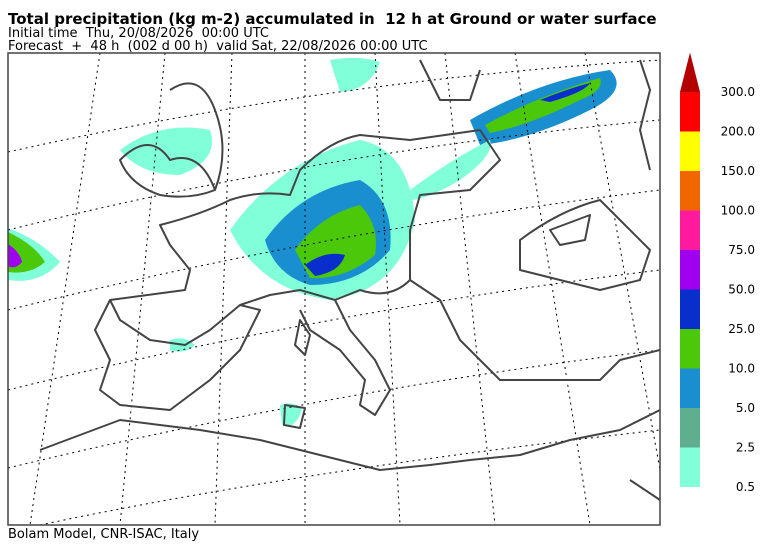  What do you see at coordinates (138, 33) in the screenshot?
I see `initial-time: Initial time Thu, 20/08/2026 00:00 UTC` at bounding box center [138, 33].